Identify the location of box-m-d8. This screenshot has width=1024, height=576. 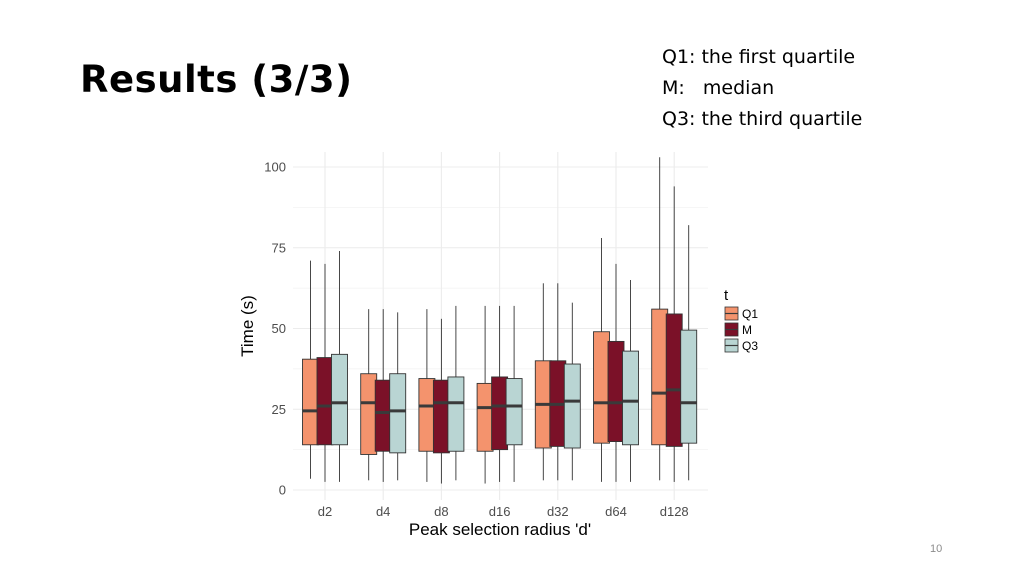
(441, 401).